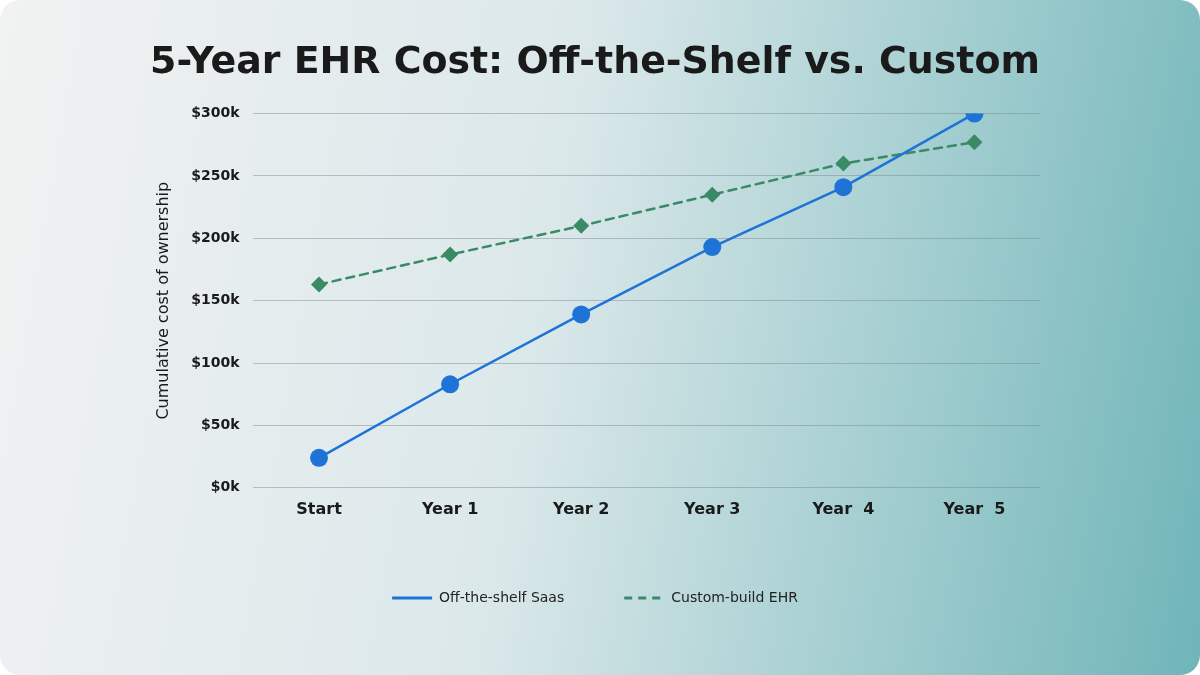 The width and height of the screenshot is (1200, 675). Describe the element at coordinates (449, 508) in the screenshot. I see `x-tick-label: Year 1` at that location.